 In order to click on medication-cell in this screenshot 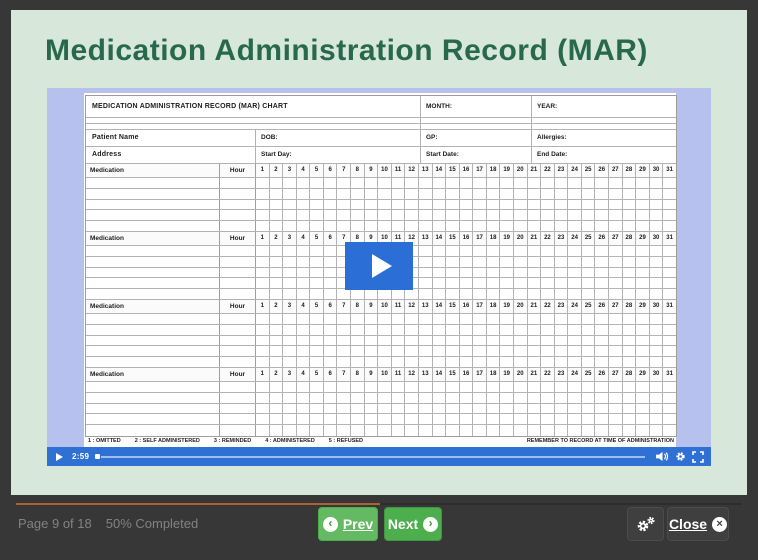, I will do `click(153, 294)`.